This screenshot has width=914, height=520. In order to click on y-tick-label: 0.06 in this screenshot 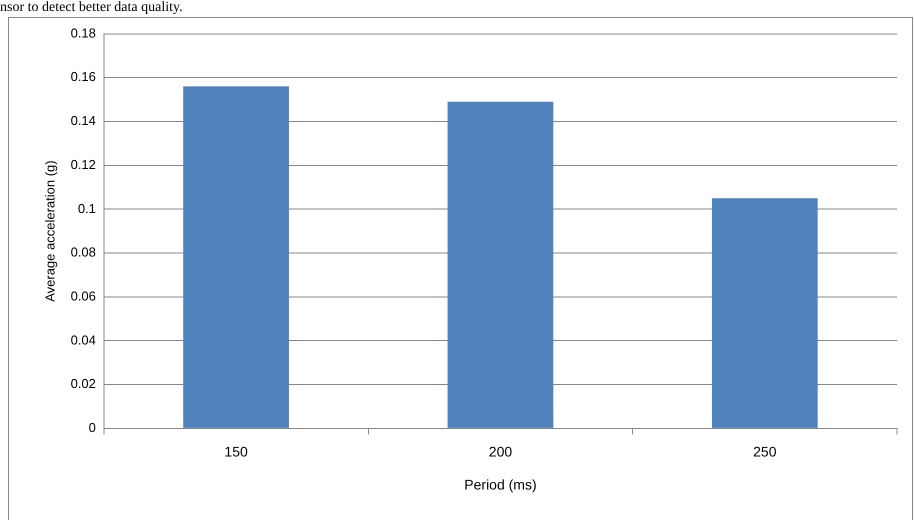, I will do `click(83, 296)`.